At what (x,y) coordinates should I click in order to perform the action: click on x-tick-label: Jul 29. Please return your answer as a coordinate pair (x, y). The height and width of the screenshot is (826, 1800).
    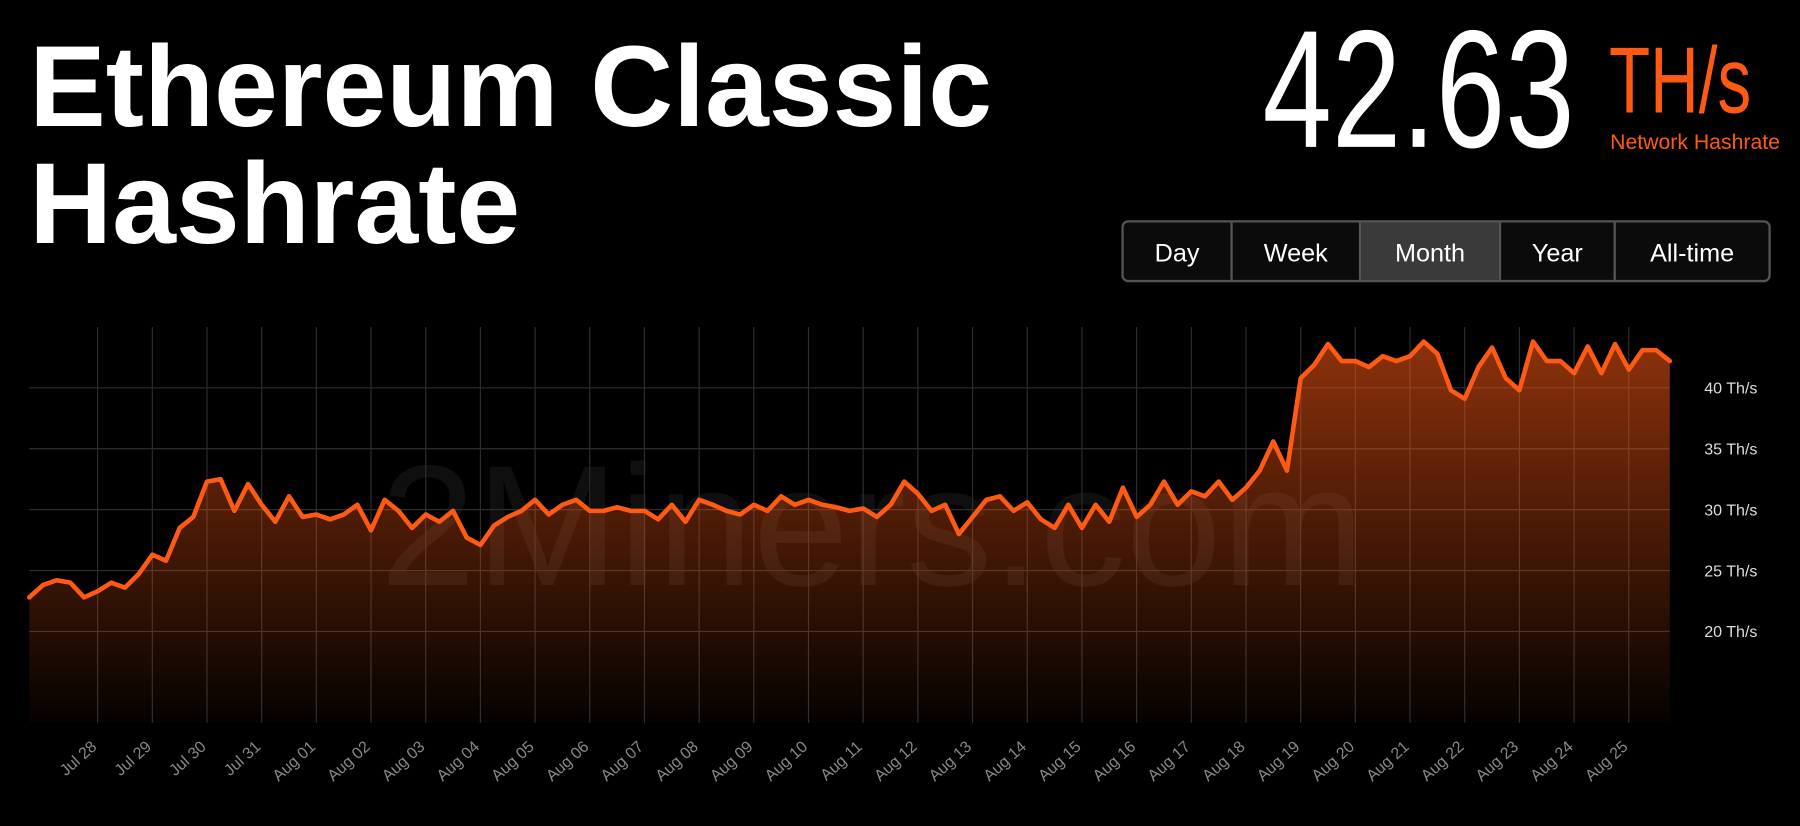
    Looking at the image, I should click on (133, 759).